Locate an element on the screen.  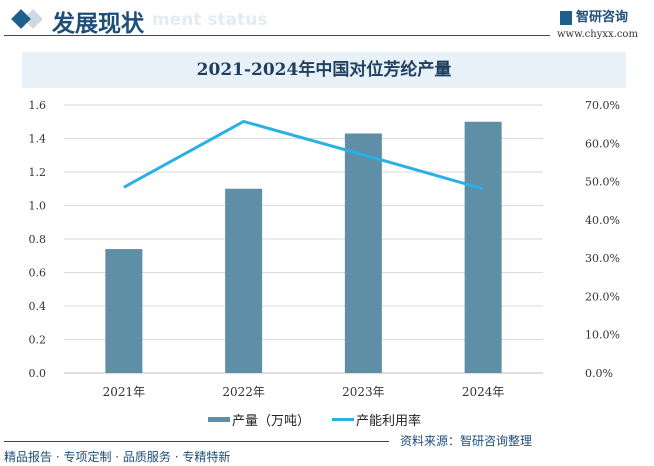
utilization-line is located at coordinates (303, 155).